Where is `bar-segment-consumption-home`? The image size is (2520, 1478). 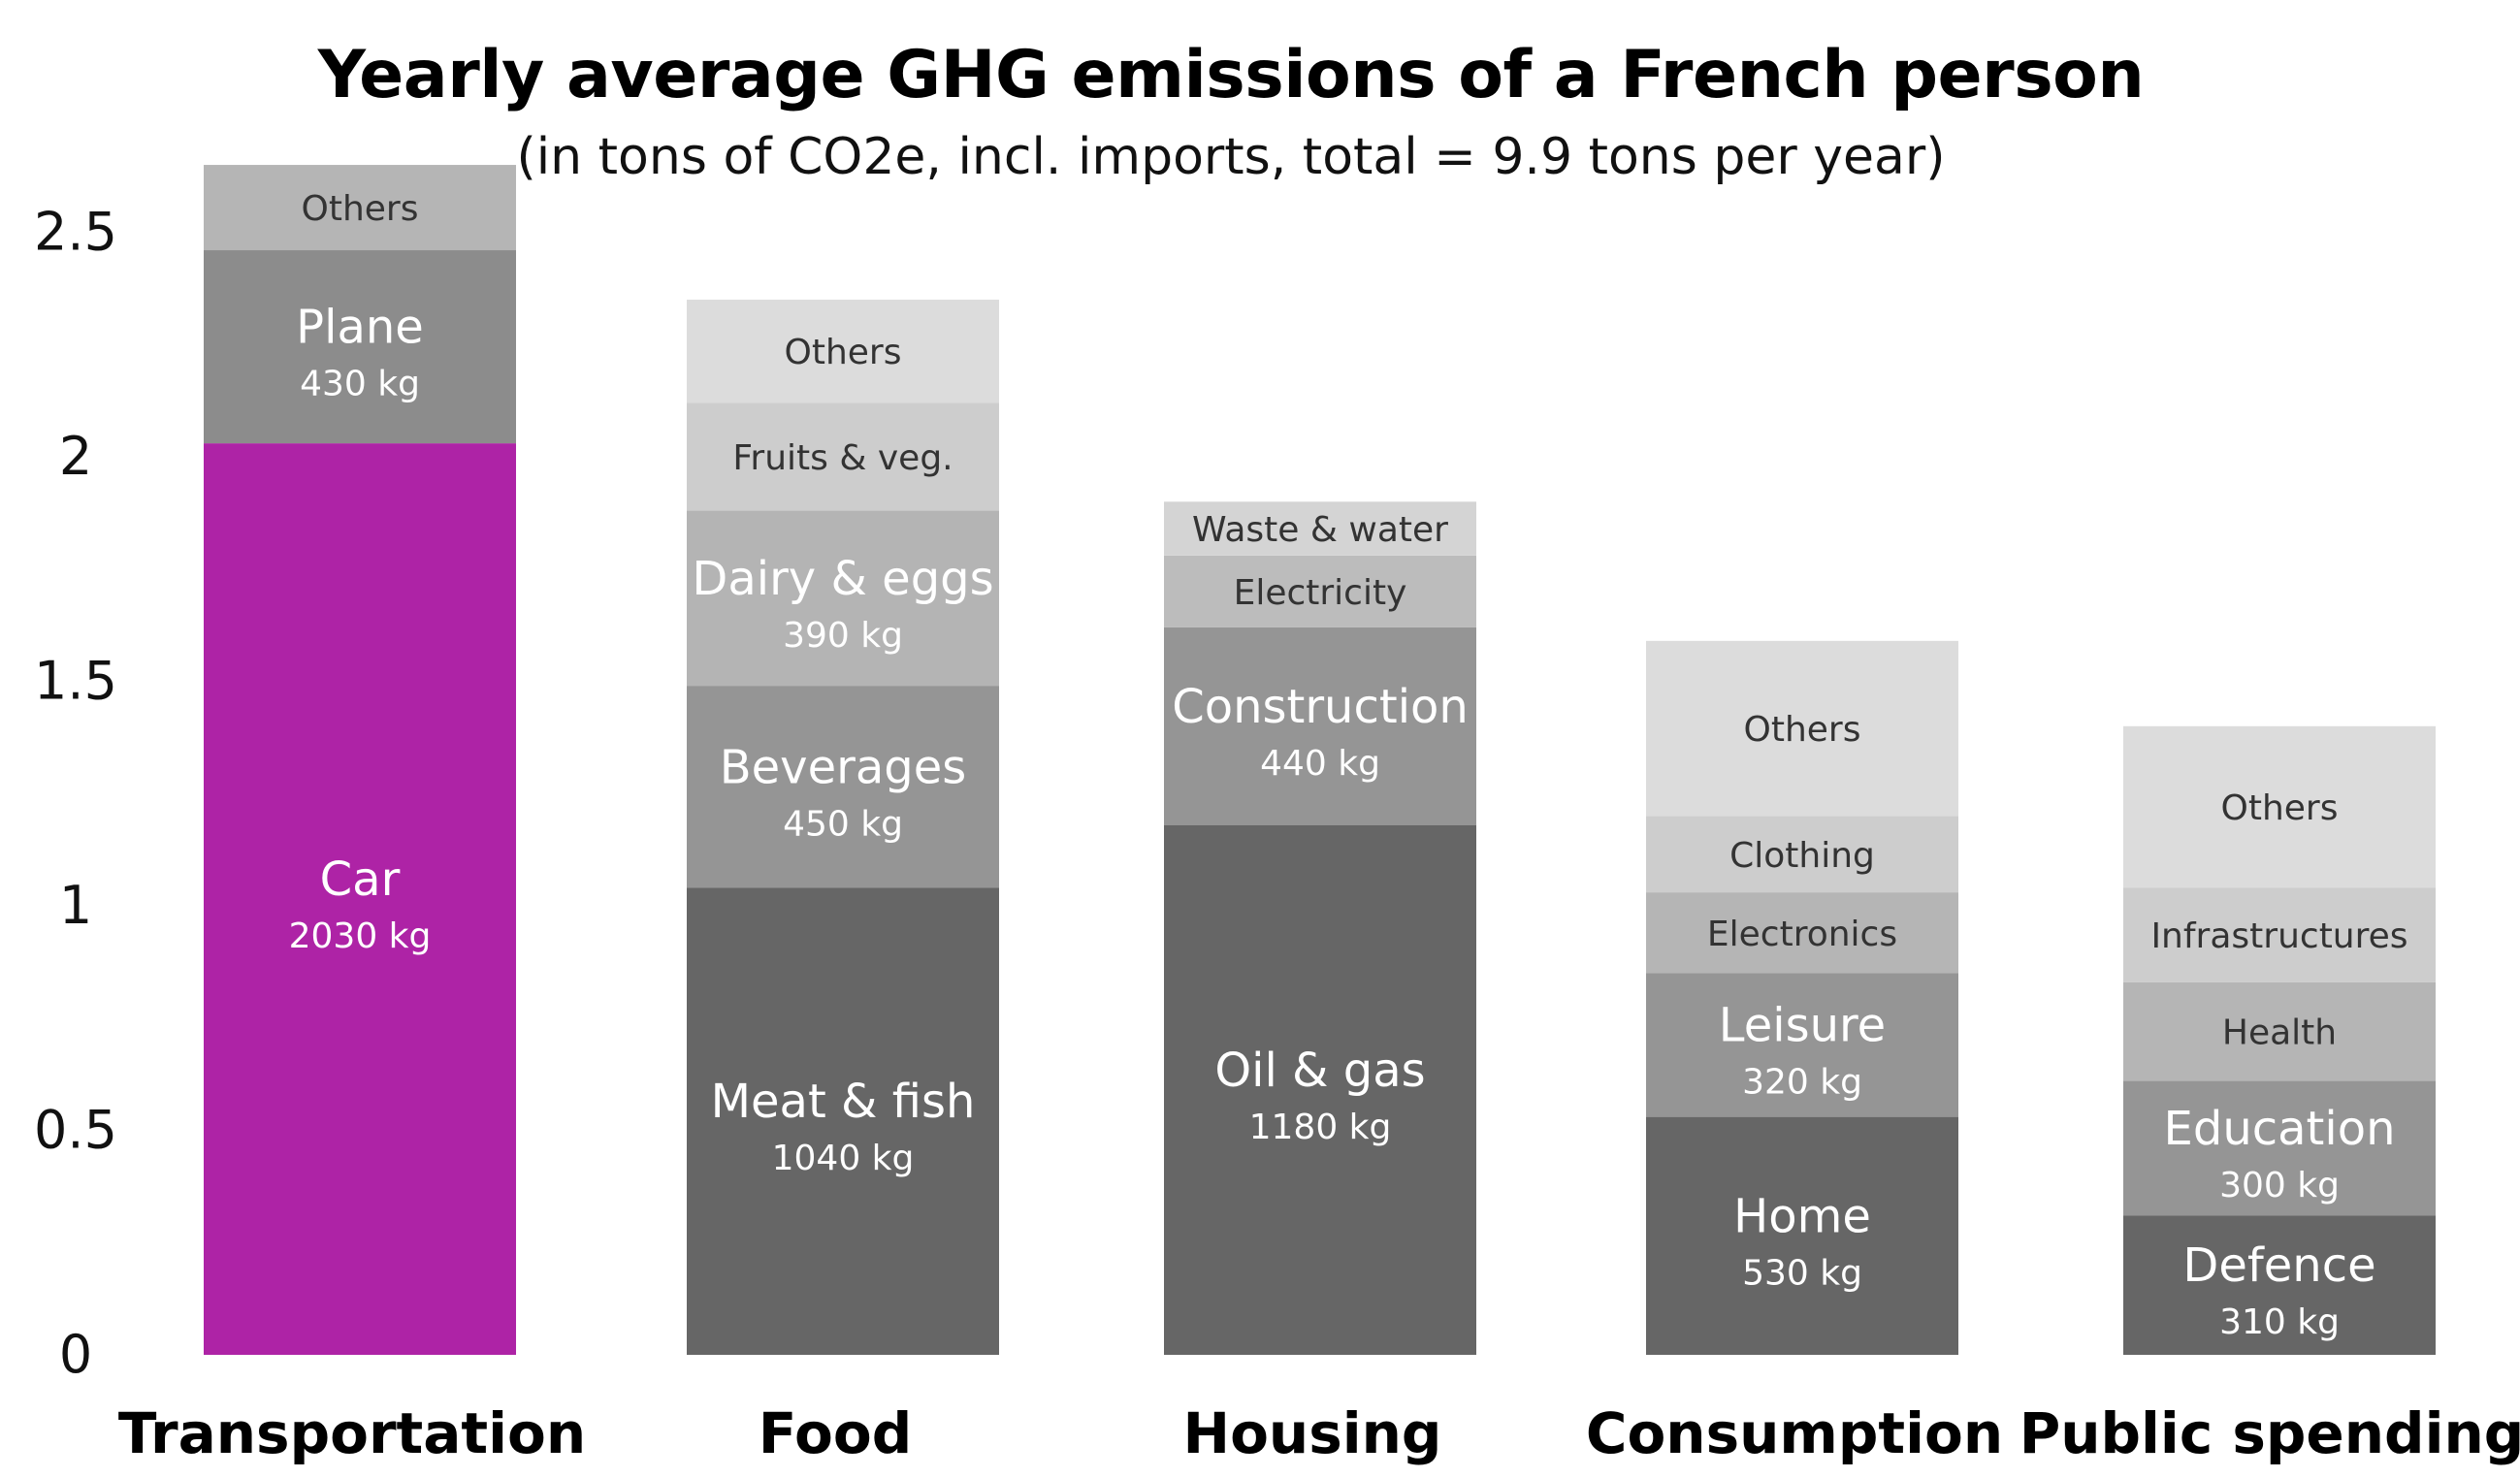 bar-segment-consumption-home is located at coordinates (1802, 1235).